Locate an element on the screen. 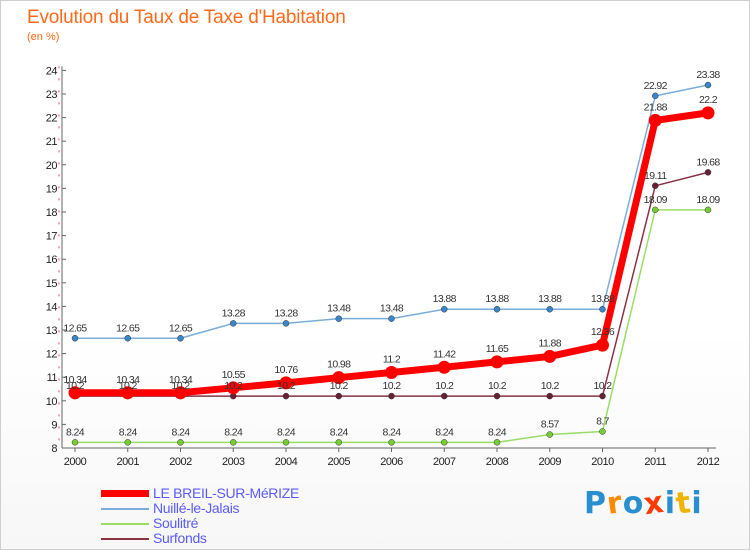 The width and height of the screenshot is (750, 551). chart-title: Evolution du Taux de Taxe d'Habitation is located at coordinates (186, 17).